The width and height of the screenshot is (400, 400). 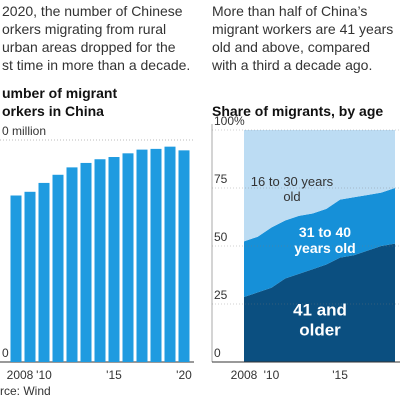 What do you see at coordinates (229, 121) in the screenshot?
I see `y-tick-label: 100%` at bounding box center [229, 121].